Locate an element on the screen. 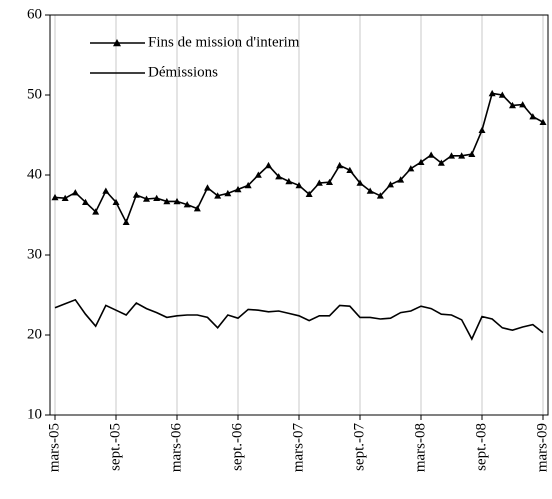  y-tick-label: 30 is located at coordinates (34, 254).